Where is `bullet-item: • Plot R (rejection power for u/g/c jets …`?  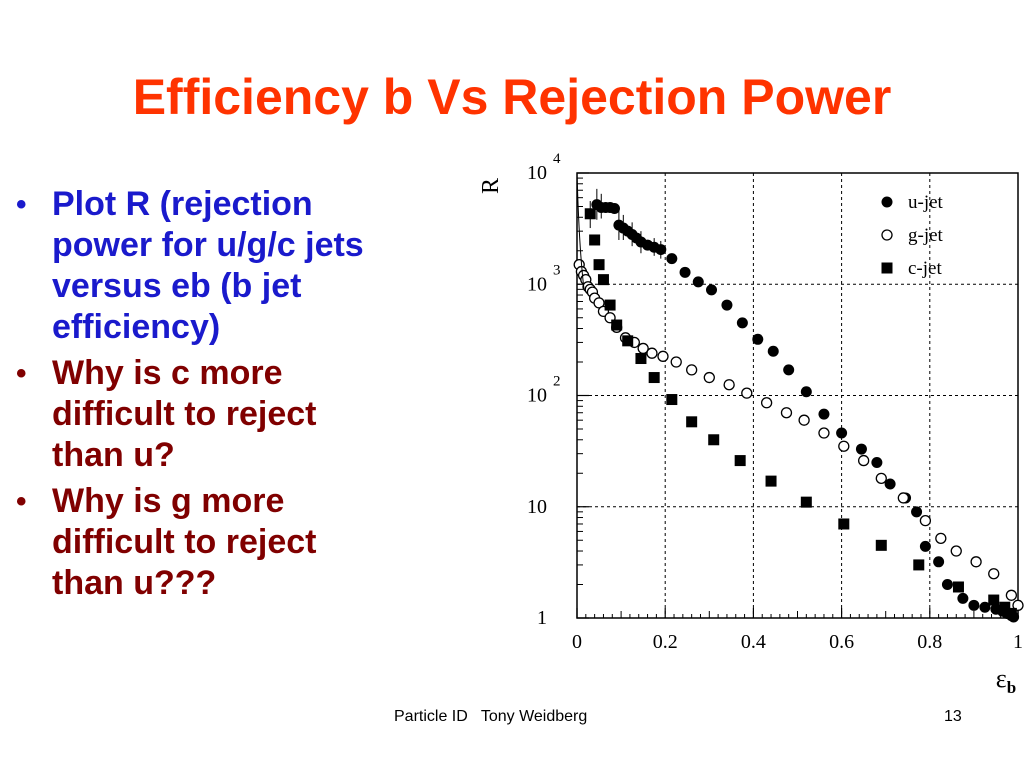 bullet-item: • Plot R (rejection power for u/g/c jets … is located at coordinates (199, 266).